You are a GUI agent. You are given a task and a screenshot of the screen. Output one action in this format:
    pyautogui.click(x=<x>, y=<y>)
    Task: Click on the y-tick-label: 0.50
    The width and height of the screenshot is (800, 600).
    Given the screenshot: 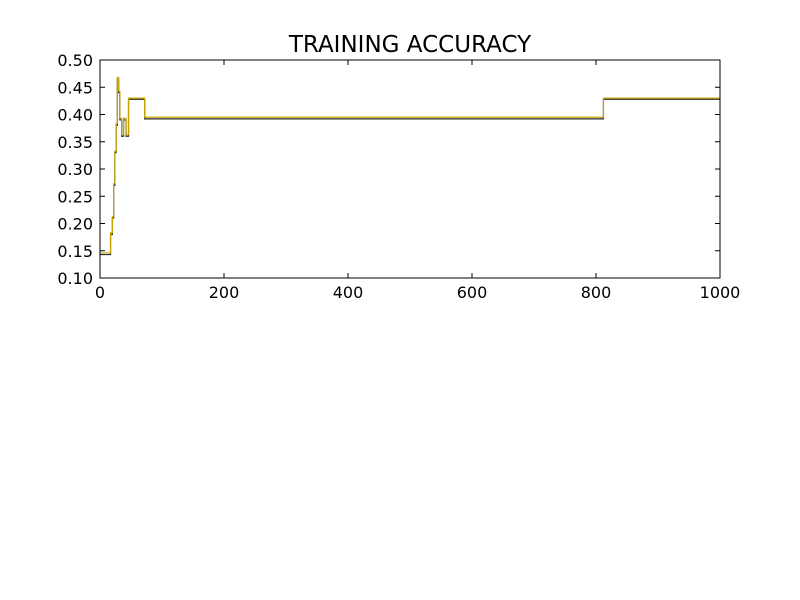 What is the action you would take?
    pyautogui.click(x=75, y=60)
    